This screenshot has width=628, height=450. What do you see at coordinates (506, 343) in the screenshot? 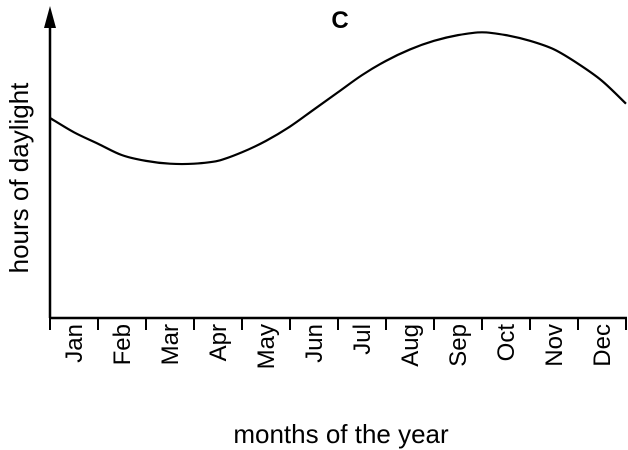
I see `x-tick-label: Oct` at bounding box center [506, 343].